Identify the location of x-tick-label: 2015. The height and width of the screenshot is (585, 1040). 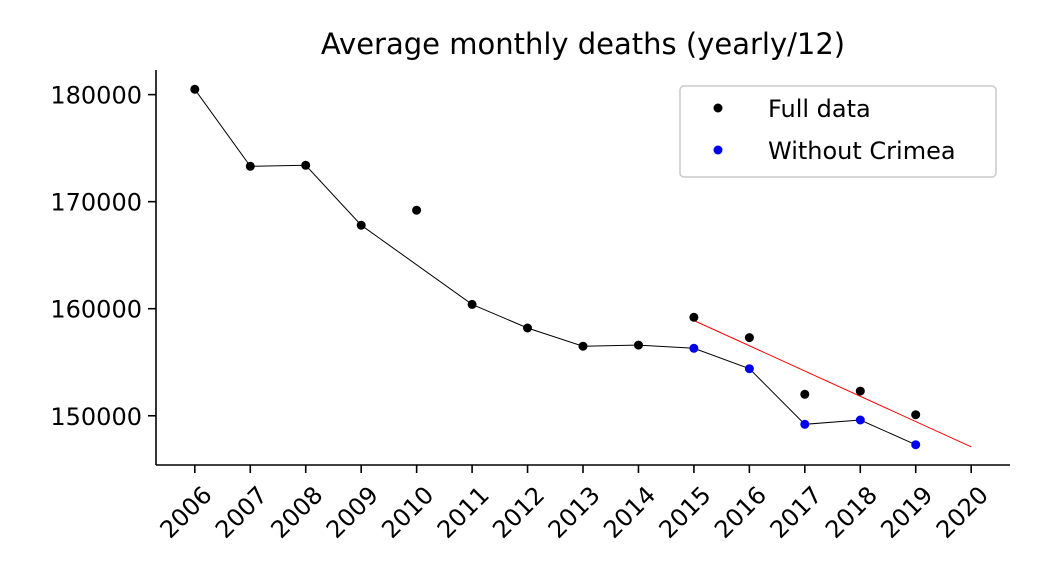
(685, 512).